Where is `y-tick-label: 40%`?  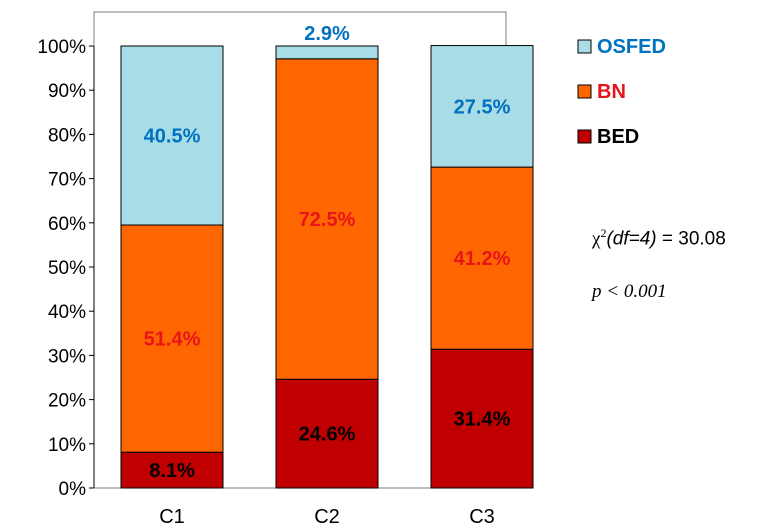
y-tick-label: 40% is located at coordinates (67, 312).